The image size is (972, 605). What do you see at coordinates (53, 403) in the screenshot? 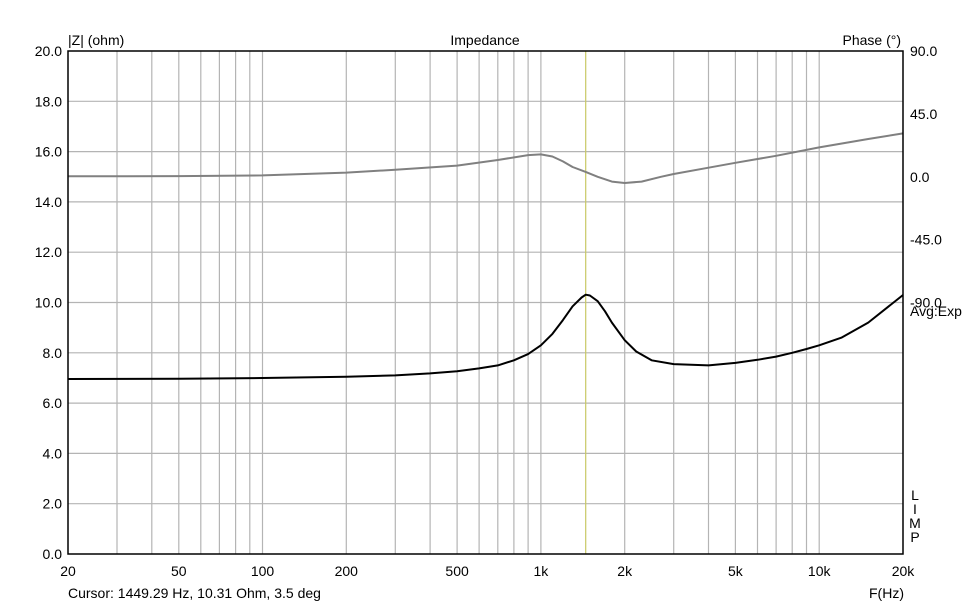
I see `left-tick-label: 6.0` at bounding box center [53, 403].